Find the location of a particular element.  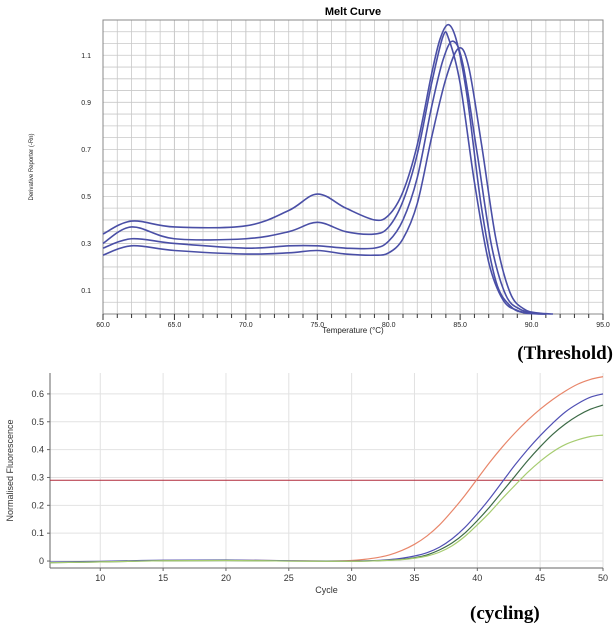

amp-x-tick-label: 35 is located at coordinates (414, 578).